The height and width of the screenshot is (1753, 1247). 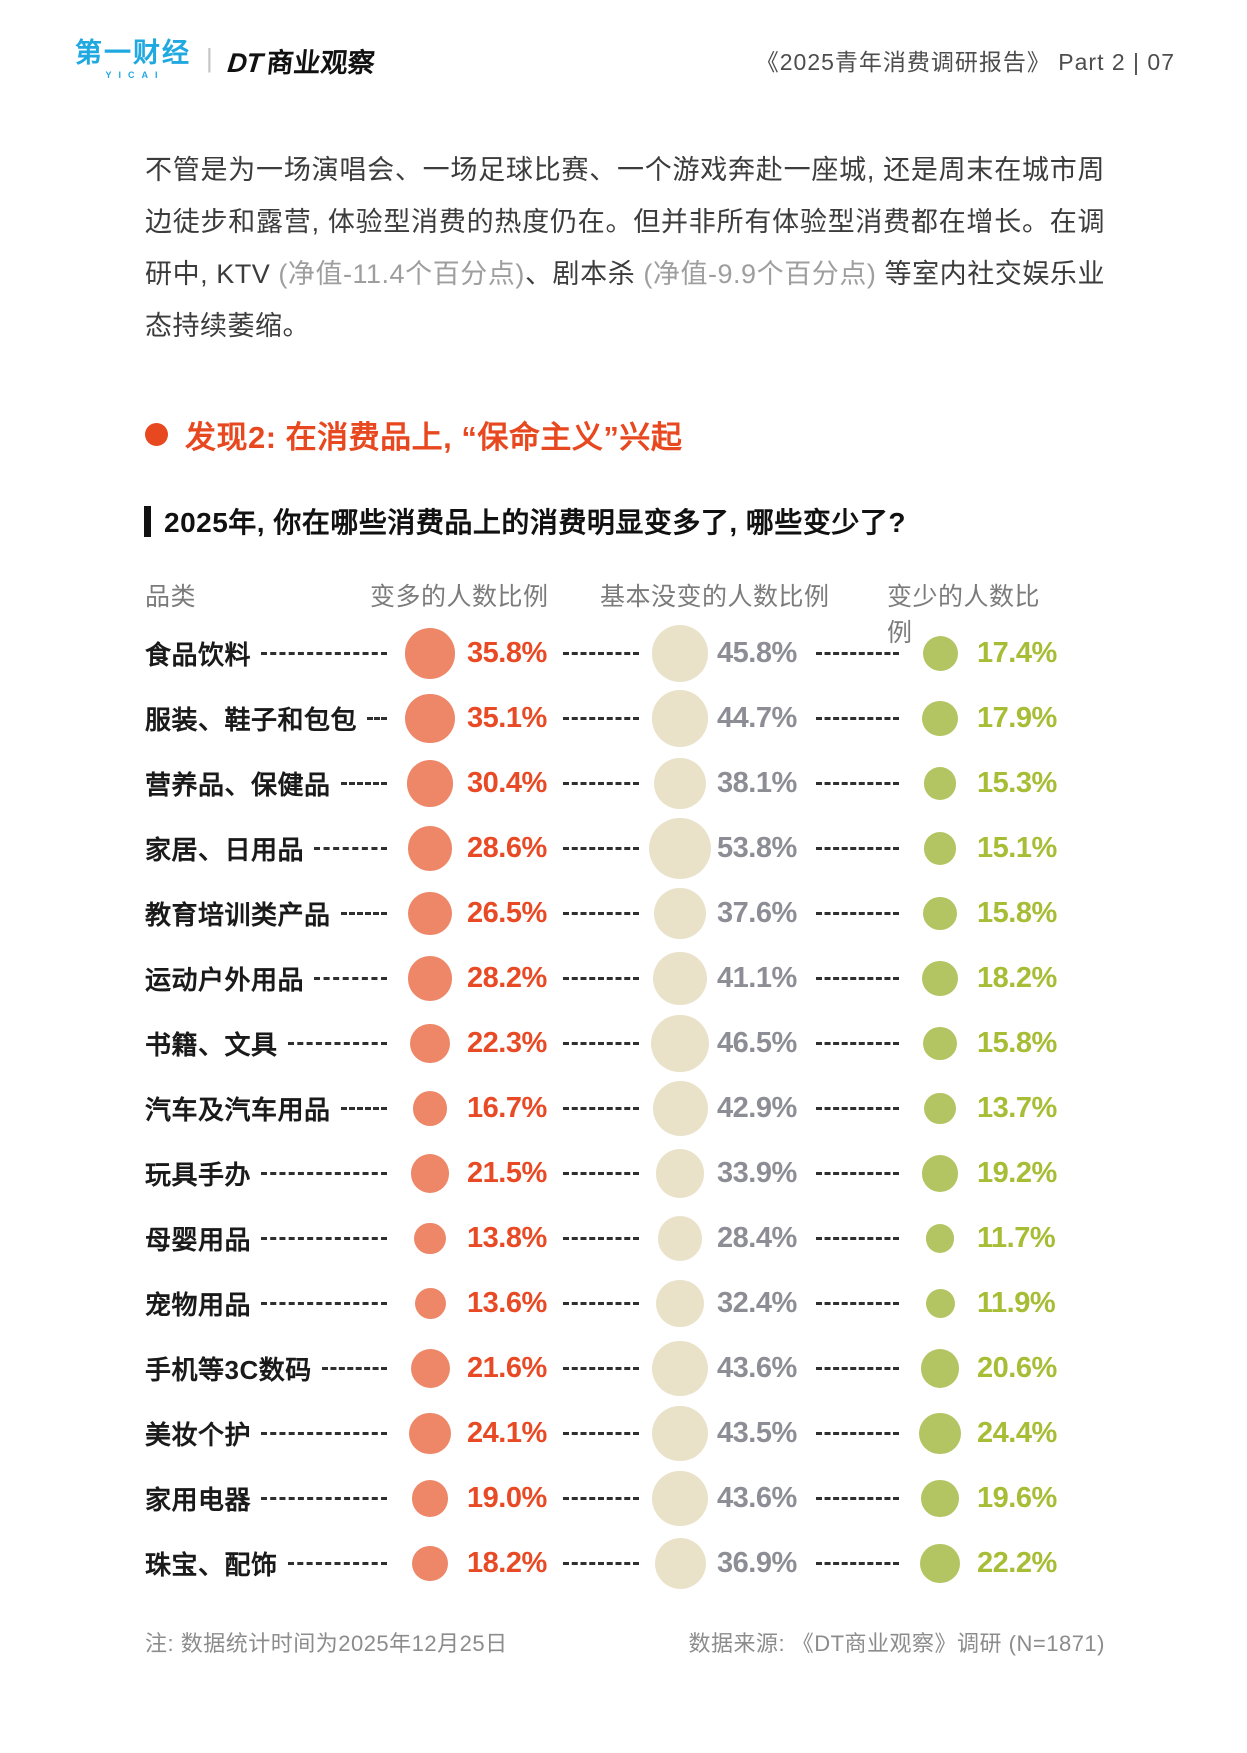 I want to click on table-row: 食品饮料 35.8% 45.8% 17.4%, so click(x=605, y=653).